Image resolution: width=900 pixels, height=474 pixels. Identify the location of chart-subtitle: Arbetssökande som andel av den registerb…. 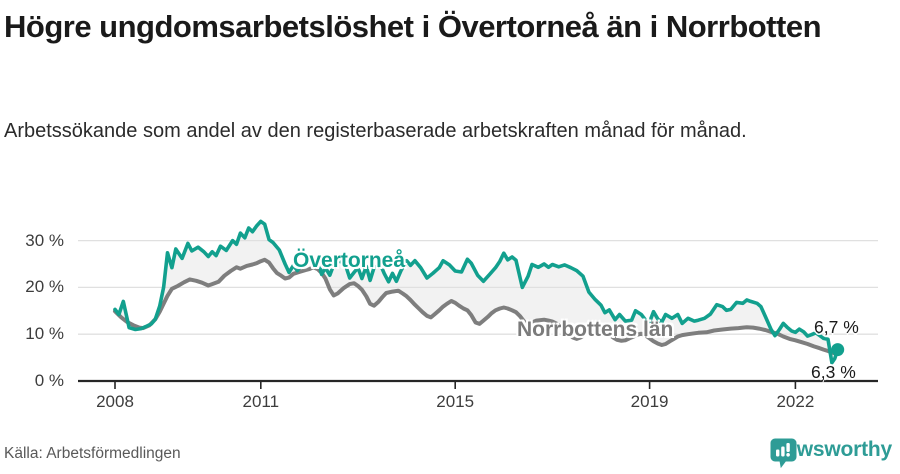
(375, 131).